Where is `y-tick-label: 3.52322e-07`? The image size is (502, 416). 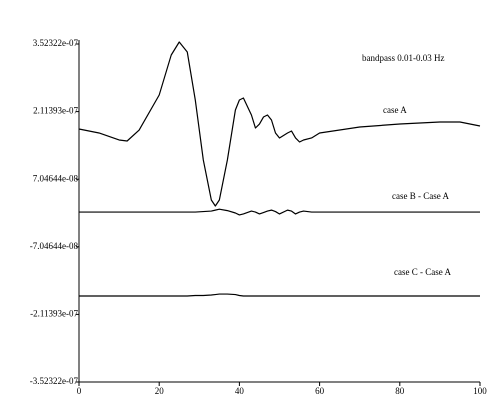 y-tick-label: 3.52322e-07 is located at coordinates (56, 43).